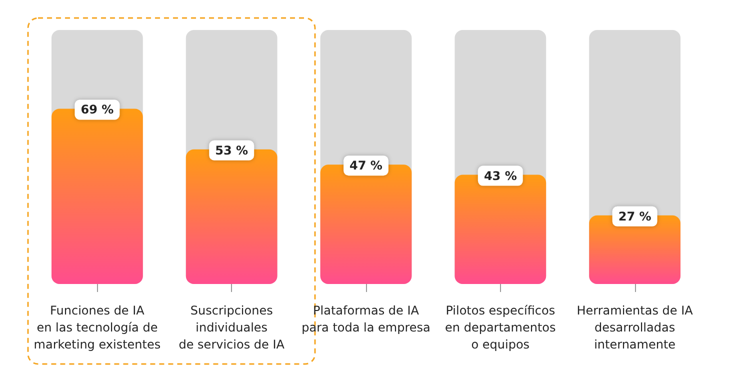  What do you see at coordinates (366, 165) in the screenshot?
I see `data-label: 47 %` at bounding box center [366, 165].